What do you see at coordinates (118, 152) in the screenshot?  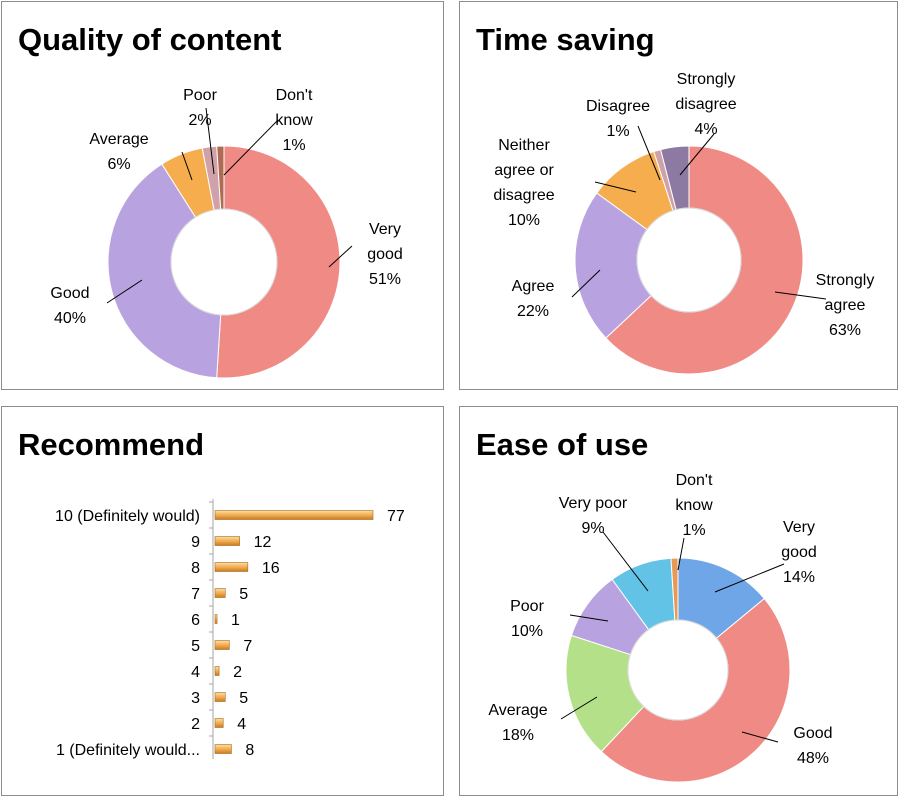 I see `slice-label-average: Average 6%` at bounding box center [118, 152].